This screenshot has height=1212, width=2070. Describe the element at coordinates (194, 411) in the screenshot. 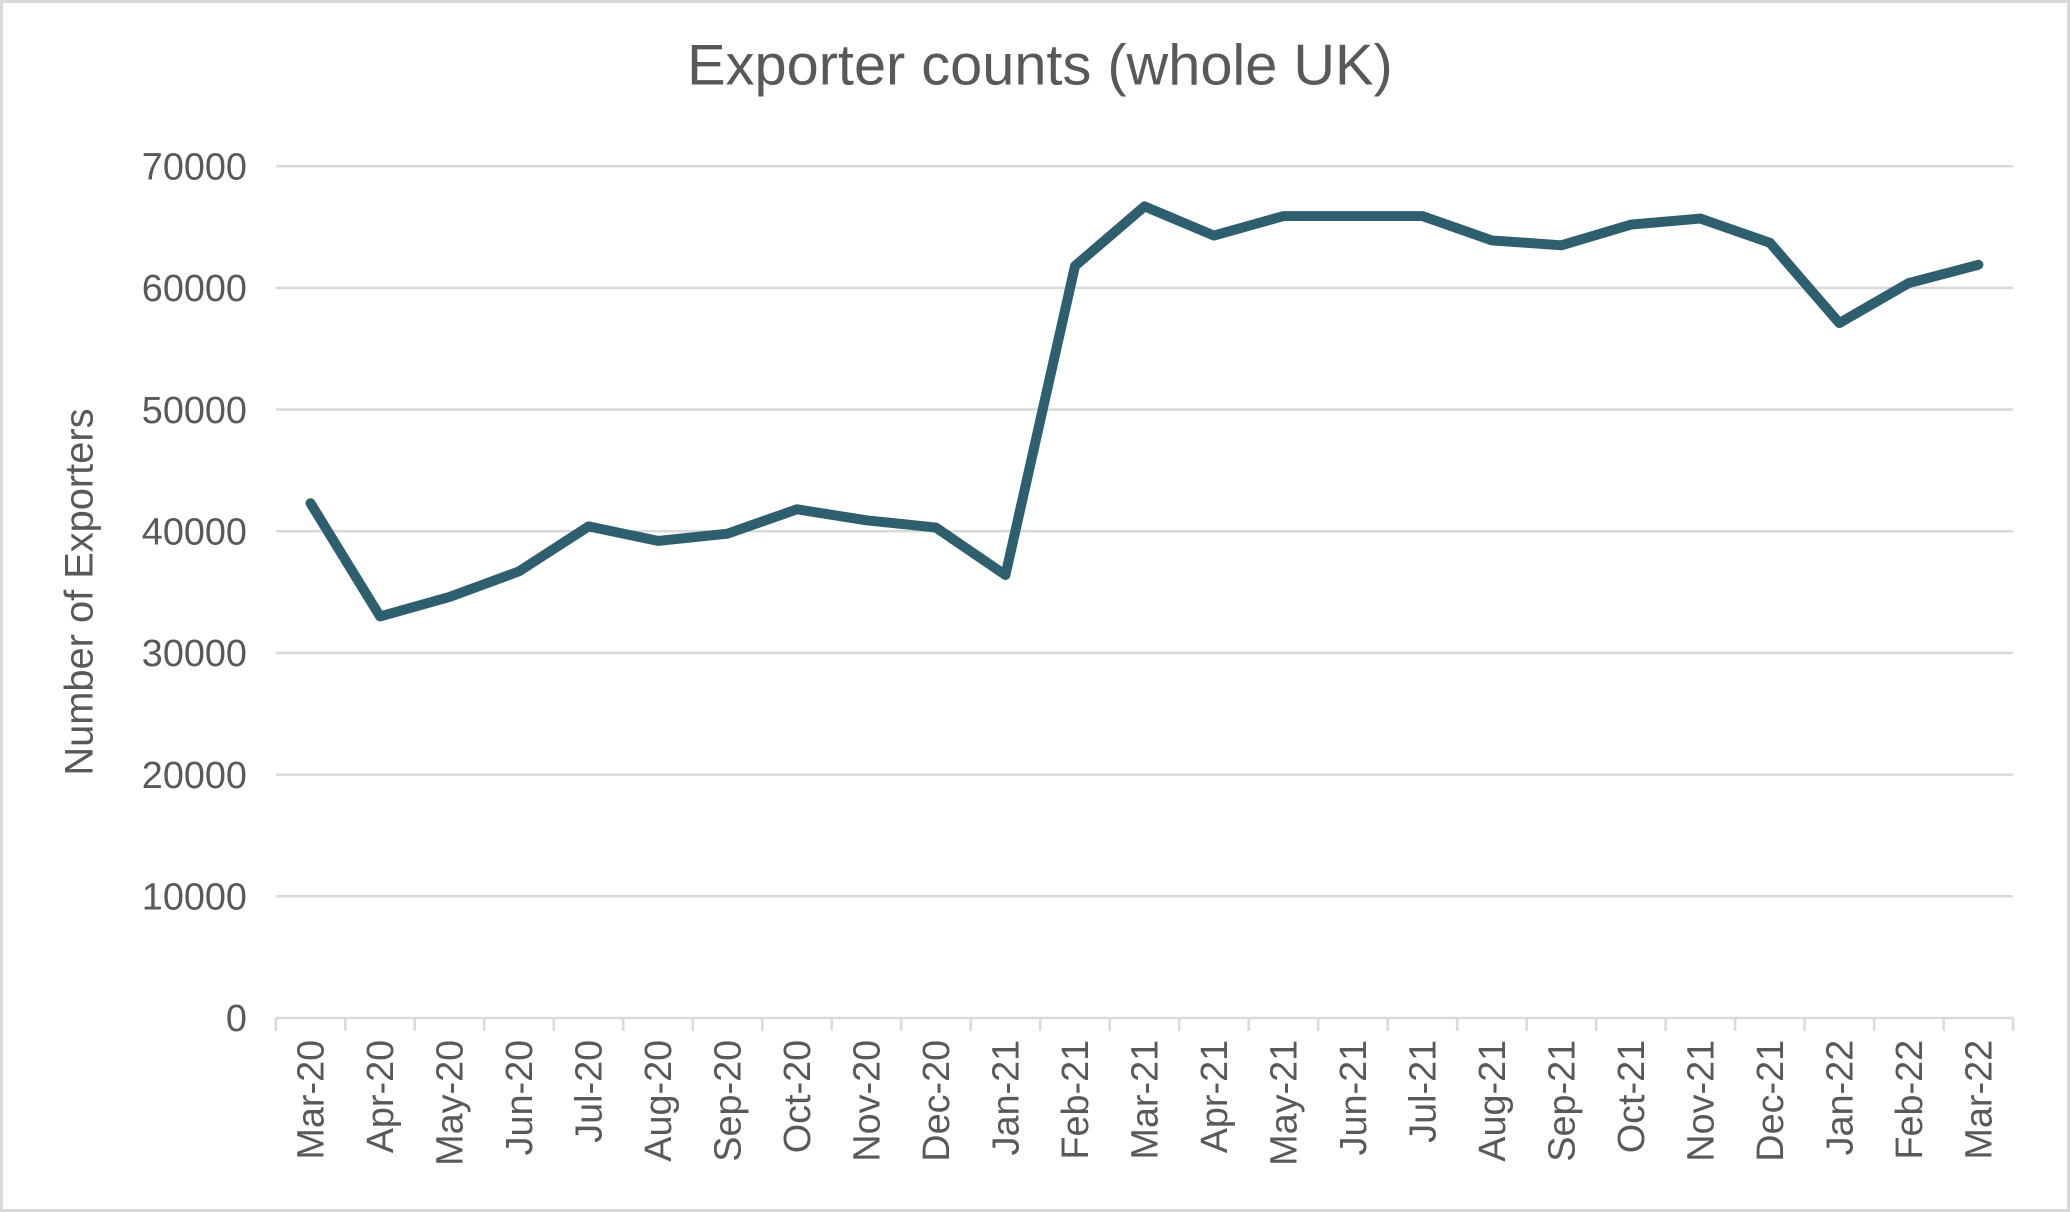

I see `y-tick-label: 50000` at that location.